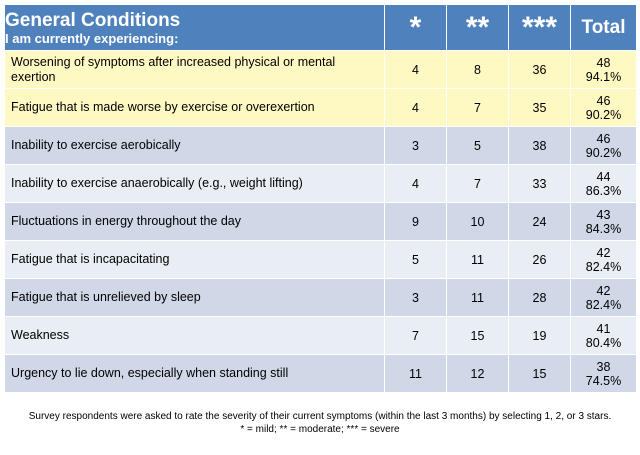 This screenshot has height=455, width=640. Describe the element at coordinates (539, 259) in the screenshot. I see `severe-count-cell: 26` at that location.